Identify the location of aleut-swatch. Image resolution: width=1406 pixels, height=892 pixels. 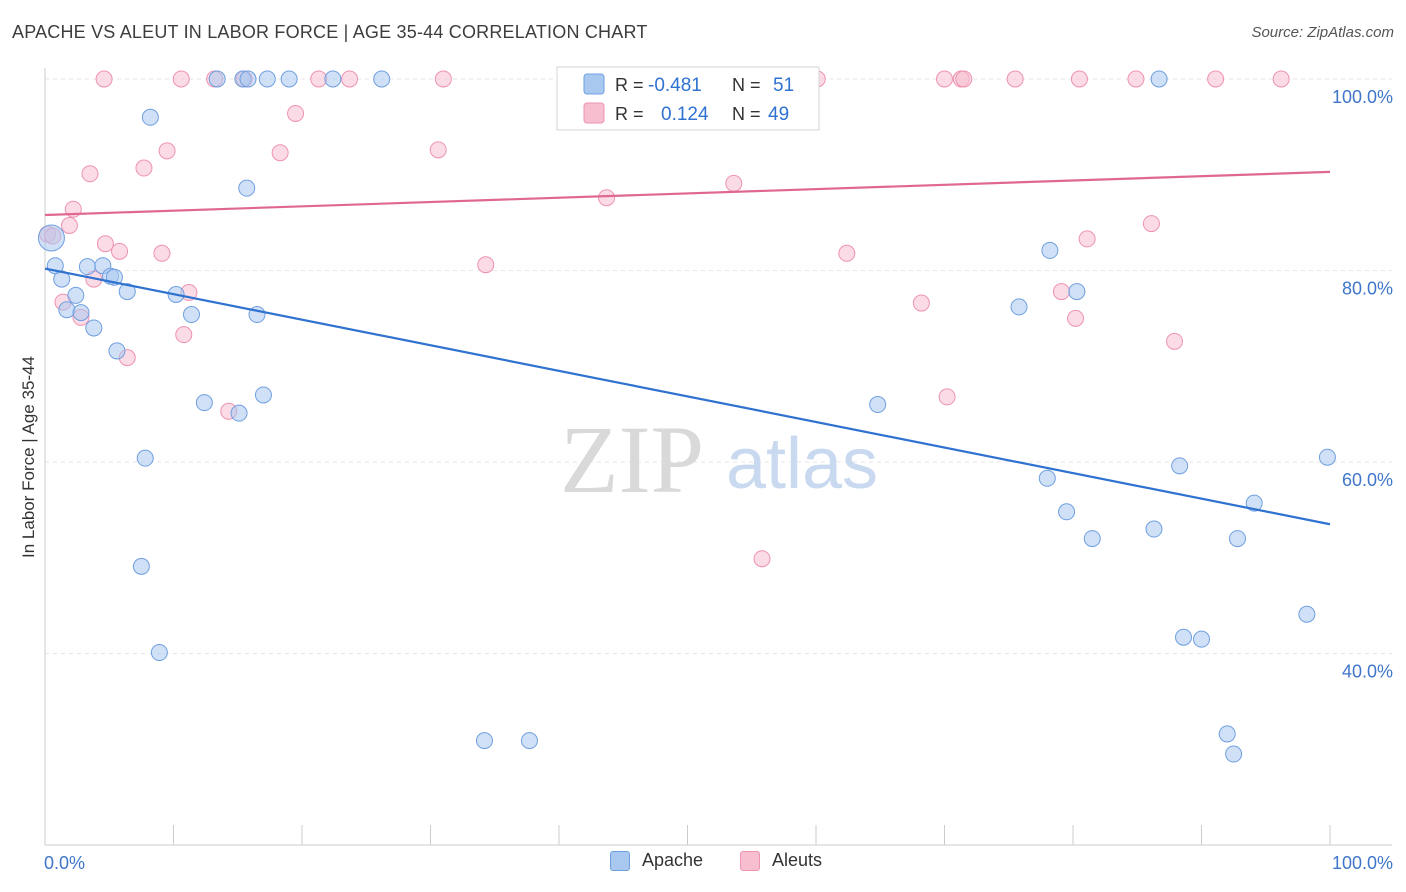
(750, 860).